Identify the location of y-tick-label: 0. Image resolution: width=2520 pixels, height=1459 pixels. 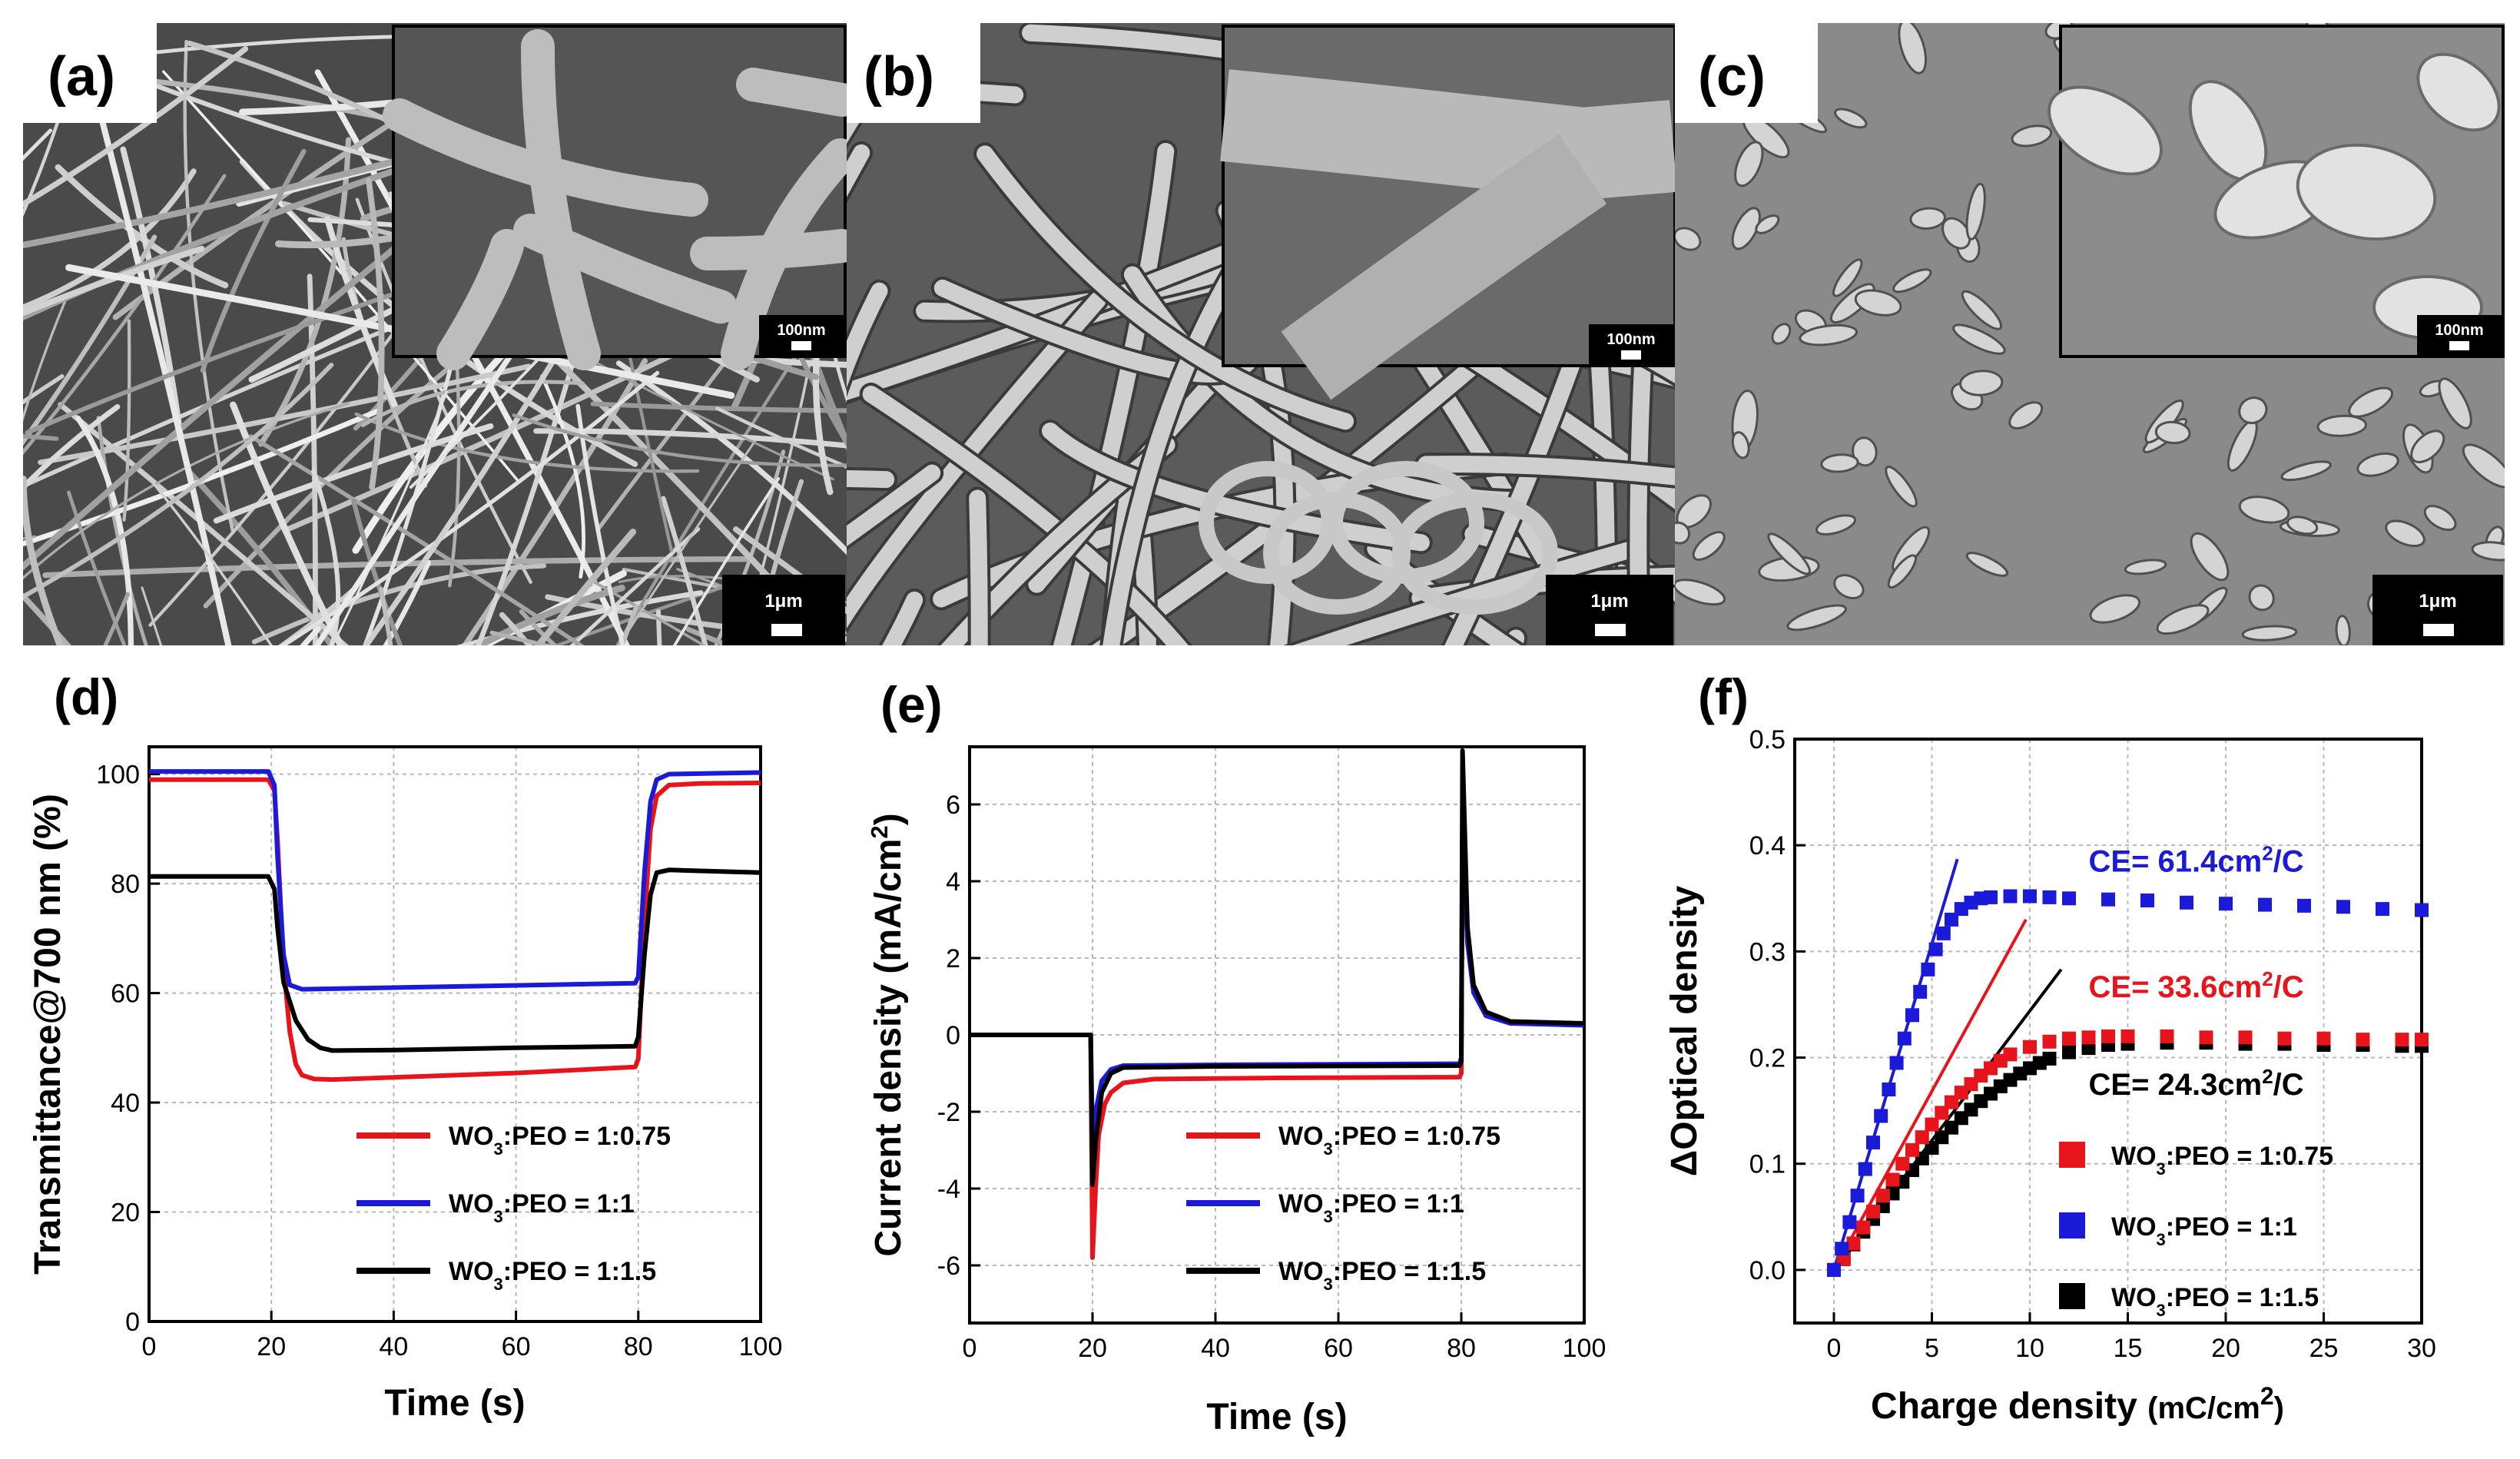
(132, 1322).